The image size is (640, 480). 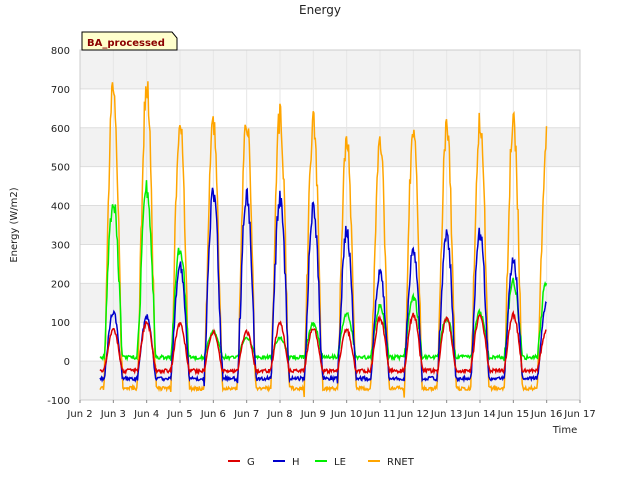 I want to click on legend-label: H, so click(x=296, y=462).